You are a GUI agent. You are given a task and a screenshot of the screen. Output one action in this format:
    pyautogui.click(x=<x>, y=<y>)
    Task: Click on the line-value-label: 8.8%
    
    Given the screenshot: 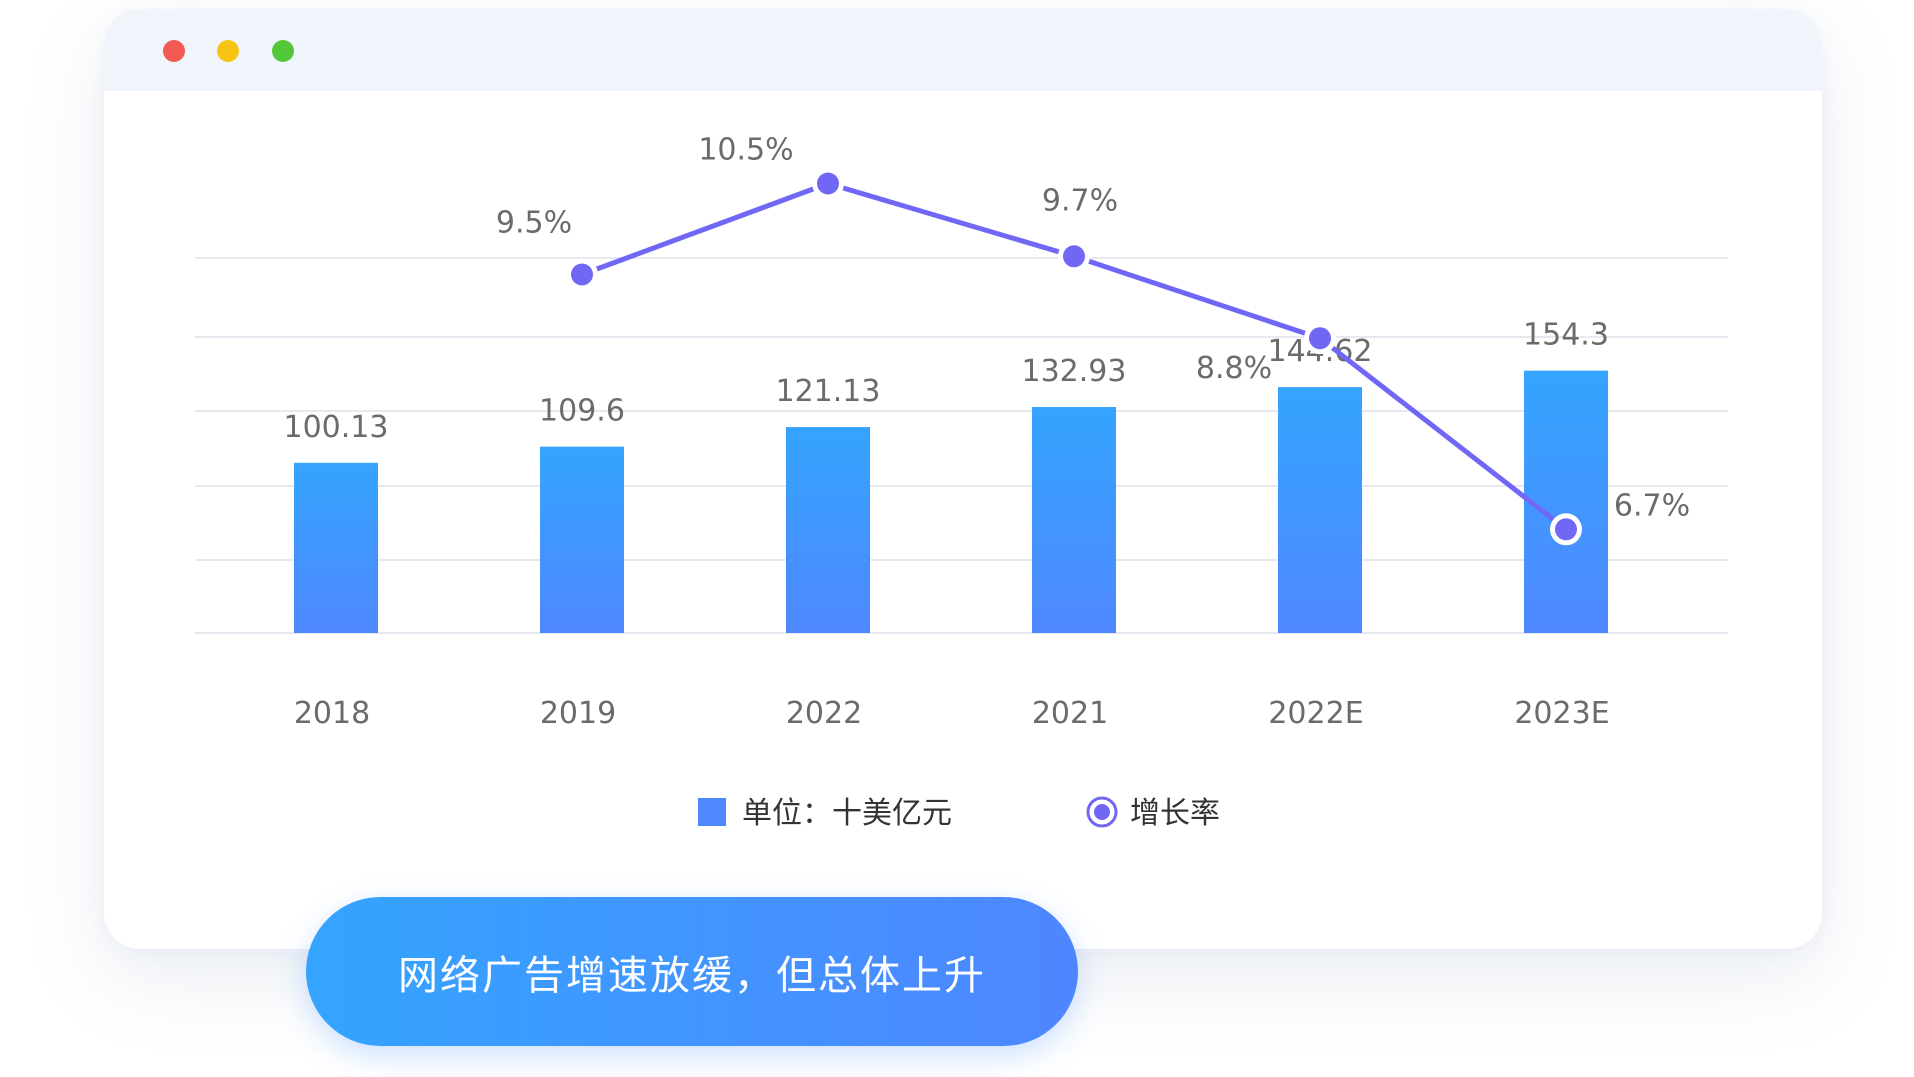 What is the action you would take?
    pyautogui.click(x=1234, y=368)
    